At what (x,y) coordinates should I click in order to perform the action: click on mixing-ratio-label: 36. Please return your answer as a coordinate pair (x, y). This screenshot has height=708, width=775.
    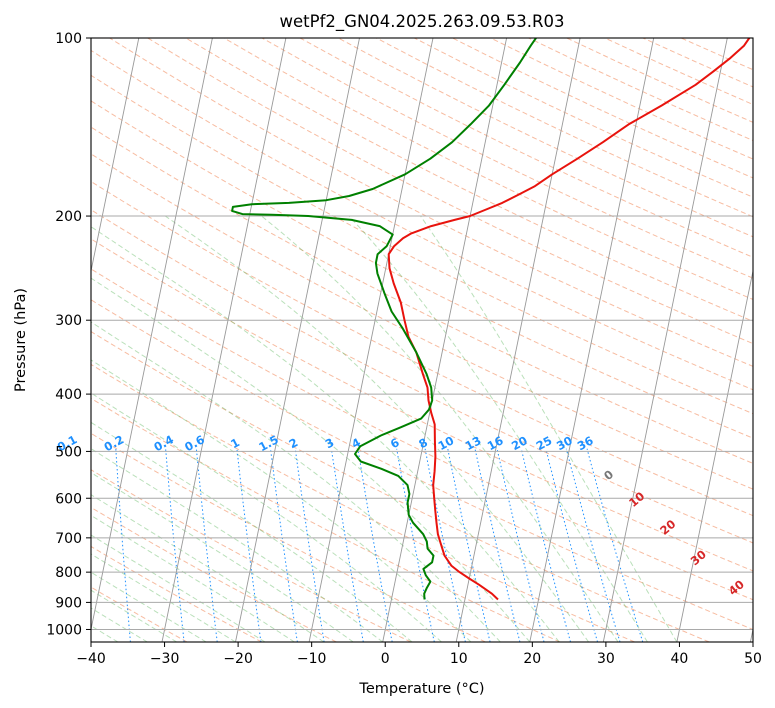
    Looking at the image, I should click on (585, 443).